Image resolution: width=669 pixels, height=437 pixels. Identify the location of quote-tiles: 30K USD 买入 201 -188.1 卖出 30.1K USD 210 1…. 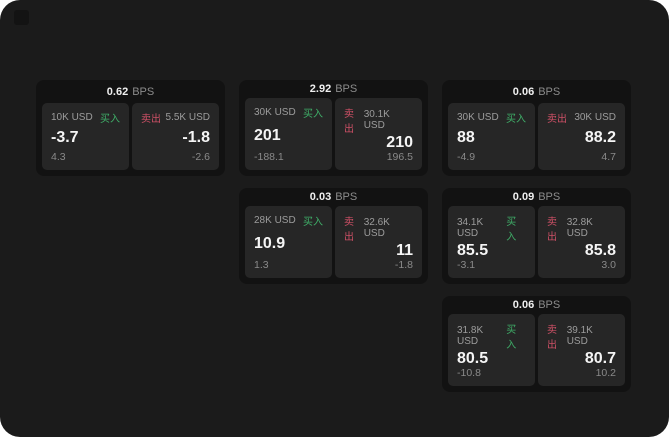
(333, 137).